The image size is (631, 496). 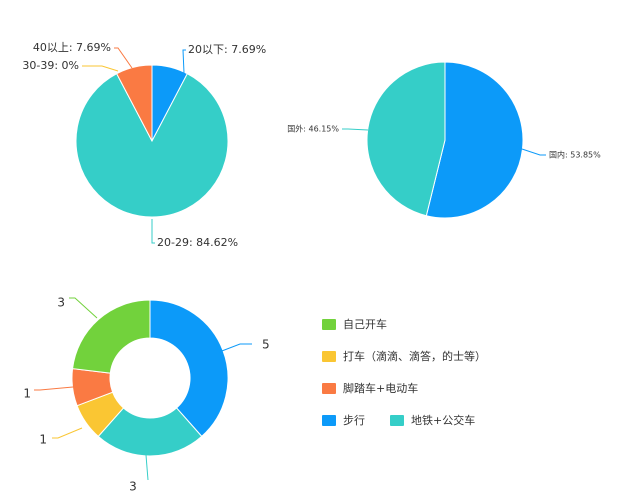 I want to click on legend-item-drive: 自己开车, so click(x=354, y=324).